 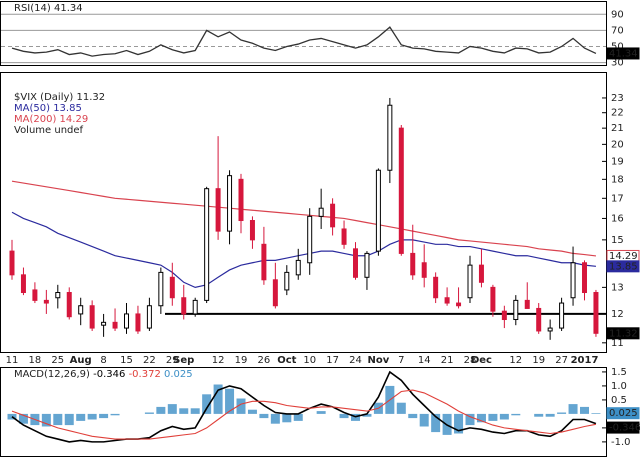 I want to click on macd-last: -0.346, so click(x=109, y=374).